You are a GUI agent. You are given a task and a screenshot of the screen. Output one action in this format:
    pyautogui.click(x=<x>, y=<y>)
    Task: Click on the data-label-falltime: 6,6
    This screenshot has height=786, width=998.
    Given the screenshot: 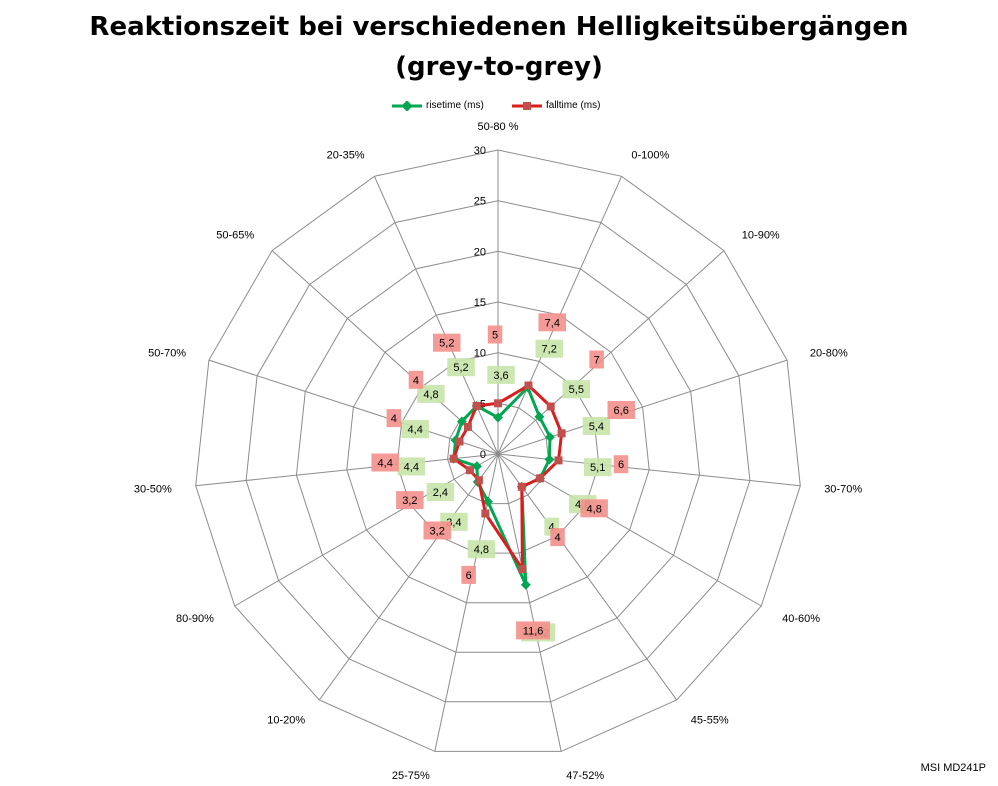 What is the action you would take?
    pyautogui.click(x=621, y=411)
    